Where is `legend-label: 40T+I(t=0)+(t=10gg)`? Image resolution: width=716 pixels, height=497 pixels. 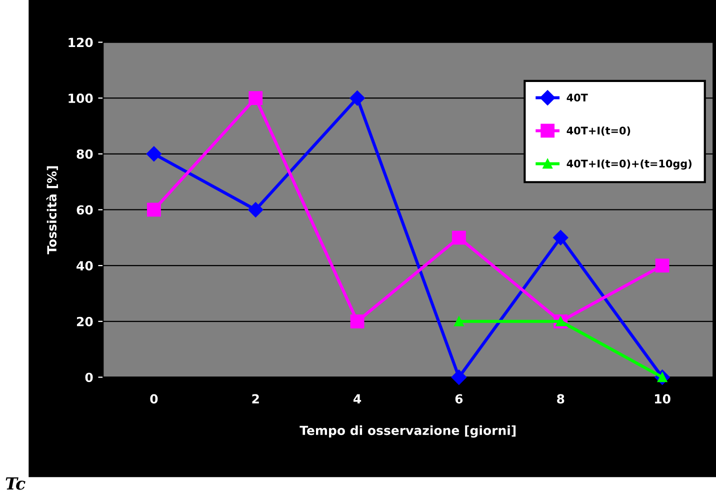
legend-label: 40T+I(t=0)+(t=10gg) is located at coordinates (629, 164).